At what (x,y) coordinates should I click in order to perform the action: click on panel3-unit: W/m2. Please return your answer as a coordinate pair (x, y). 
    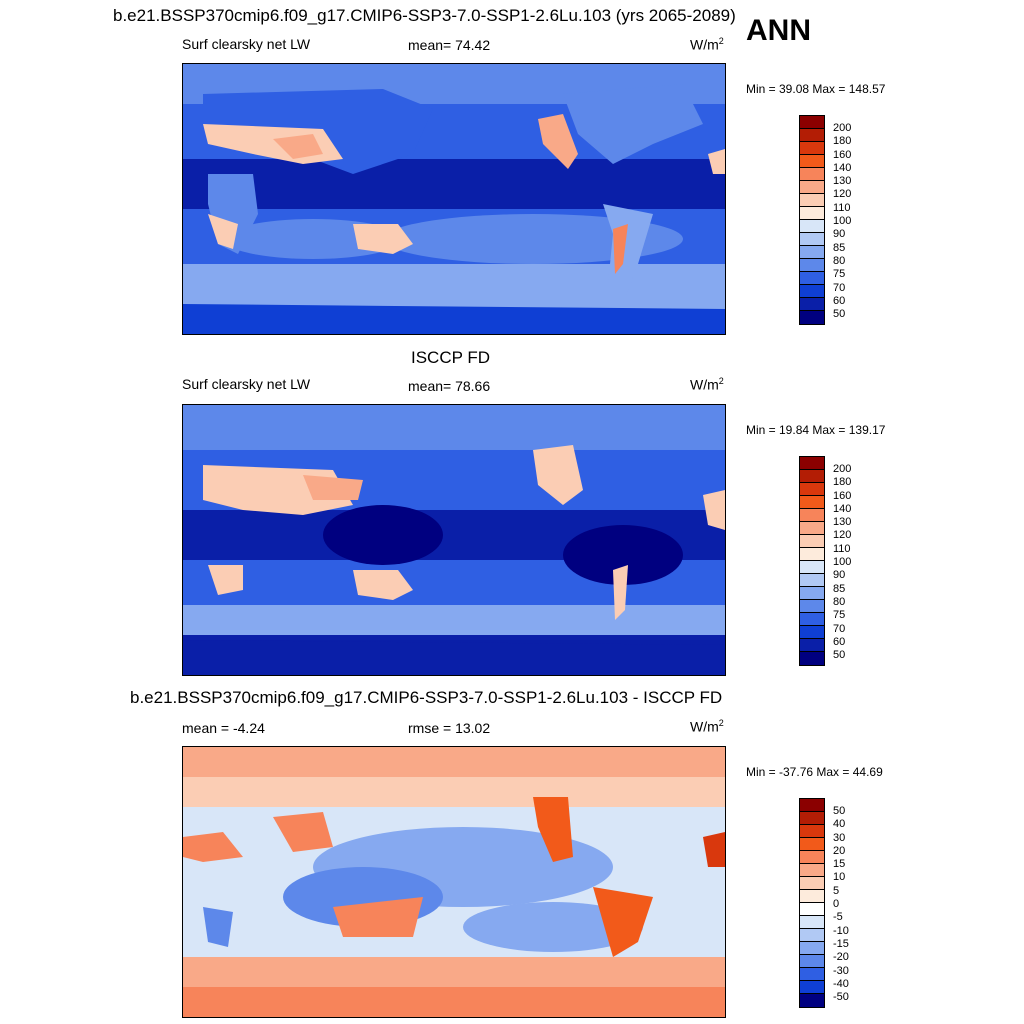
    Looking at the image, I should click on (707, 726).